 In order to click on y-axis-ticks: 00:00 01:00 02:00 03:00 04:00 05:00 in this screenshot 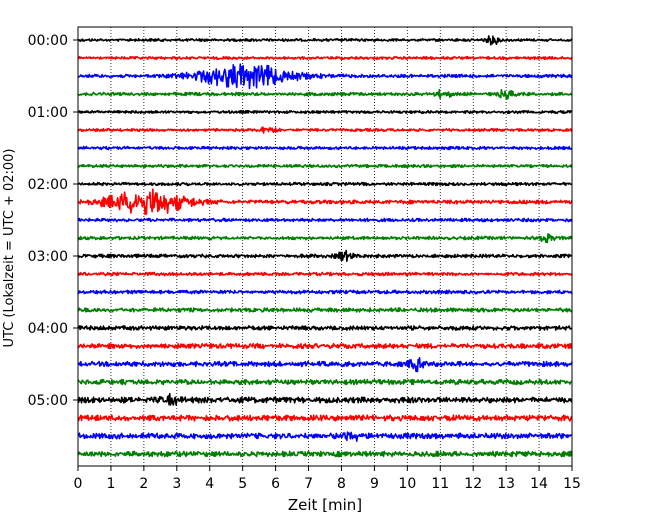, I will do `click(53, 221)`.